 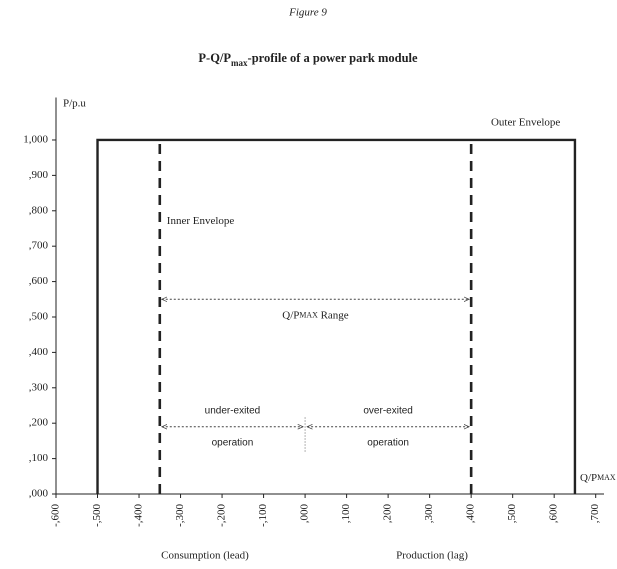 I want to click on chart-title: P-Q/Pmax-profile of a power park module, so click(x=308, y=59).